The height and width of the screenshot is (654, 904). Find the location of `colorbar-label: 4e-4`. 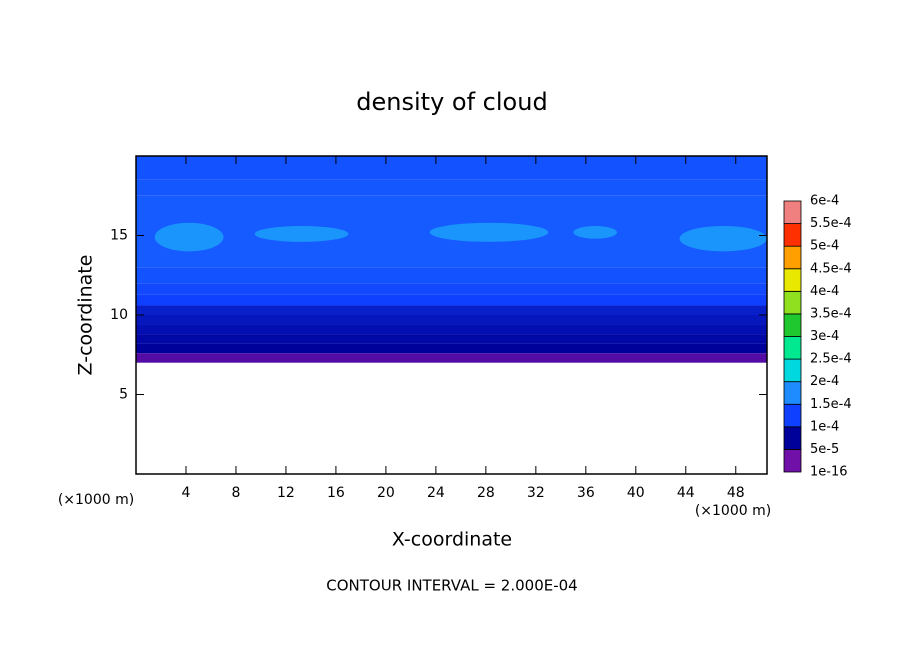

colorbar-label: 4e-4 is located at coordinates (824, 291).